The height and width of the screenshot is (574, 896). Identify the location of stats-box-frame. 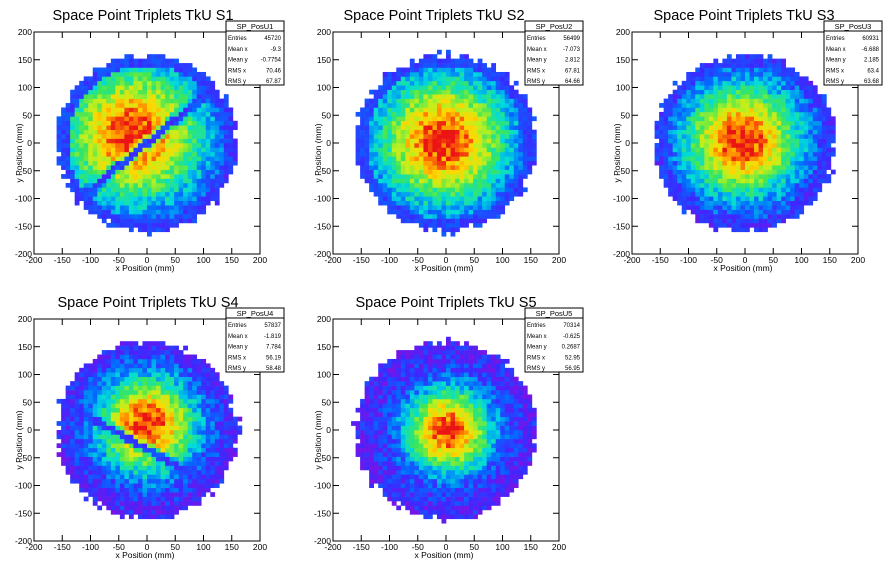
(554, 53).